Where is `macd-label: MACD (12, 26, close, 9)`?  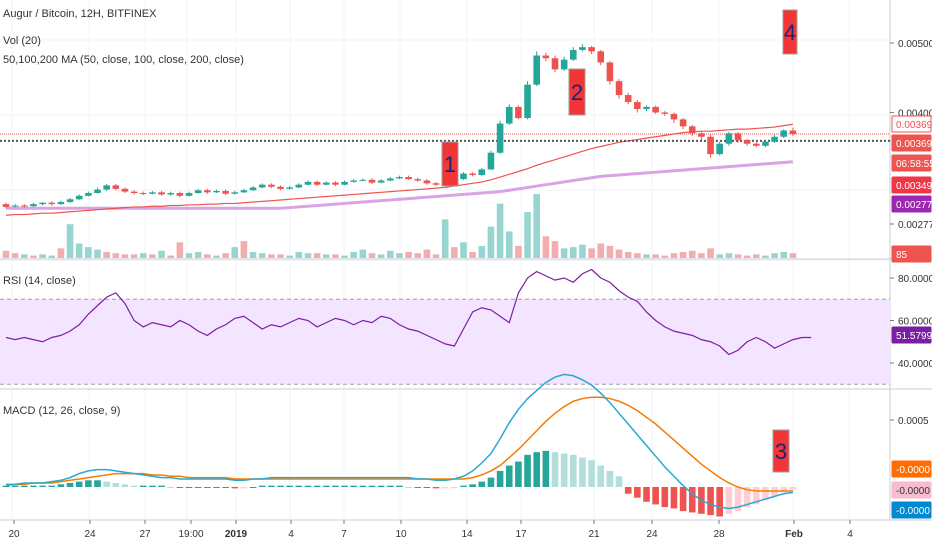
macd-label: MACD (12, 26, close, 9) is located at coordinates (61, 411).